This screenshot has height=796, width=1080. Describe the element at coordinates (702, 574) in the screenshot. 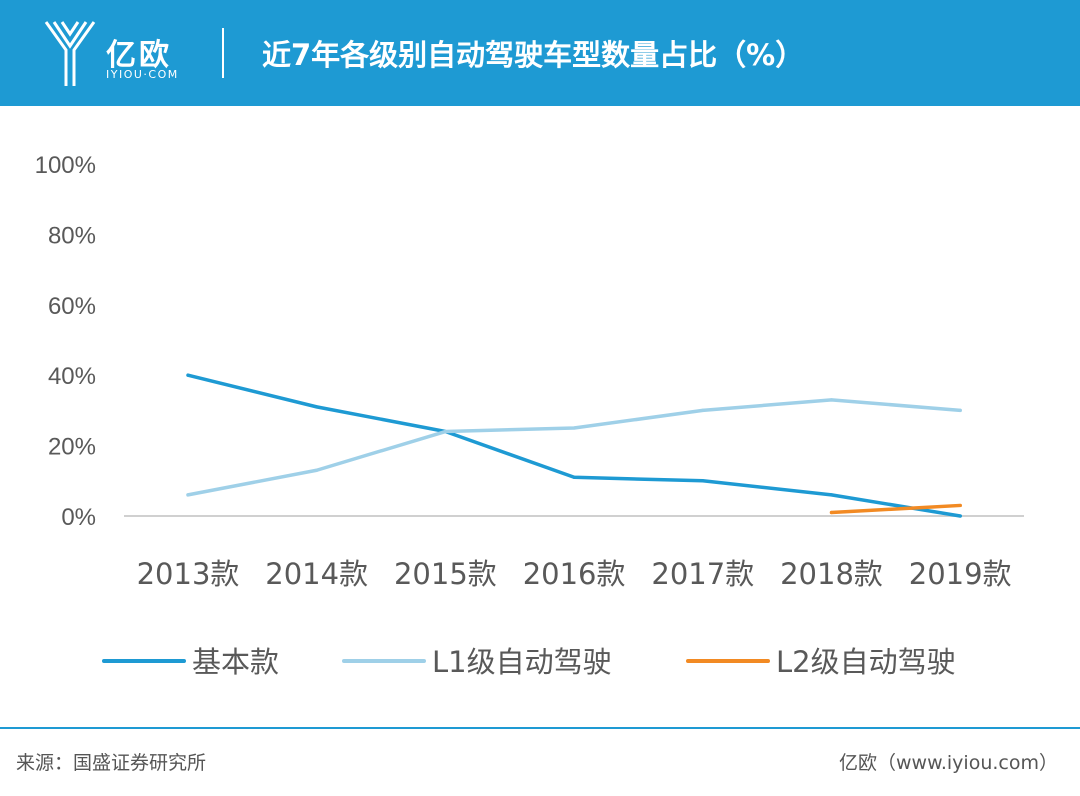

I see `x-tick-label: 2017款` at that location.